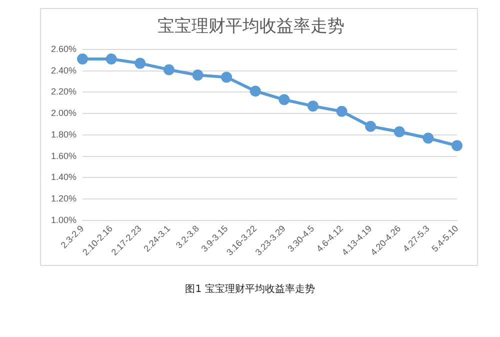 The width and height of the screenshot is (500, 337). Describe the element at coordinates (63, 134) in the screenshot. I see `y-tick-label: 1.80%` at that location.